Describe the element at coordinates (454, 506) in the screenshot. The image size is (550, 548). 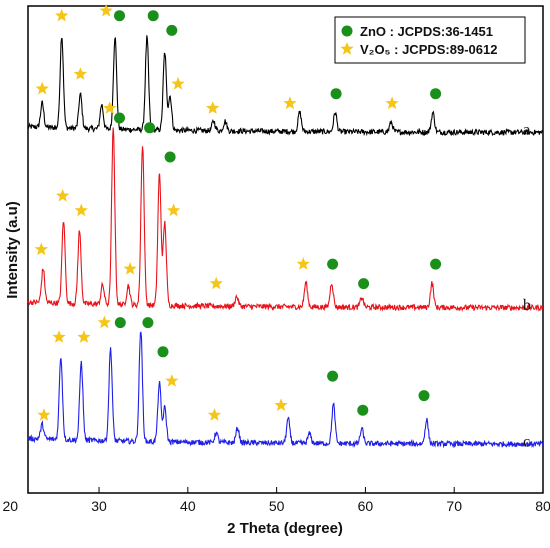
I see `x-tick-label: 70` at that location.